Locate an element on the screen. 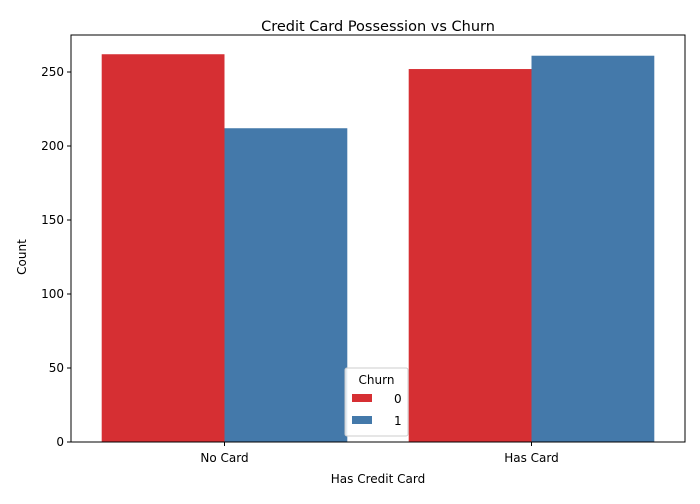 The image size is (700, 504). y-tick-label: 200 is located at coordinates (52, 146).